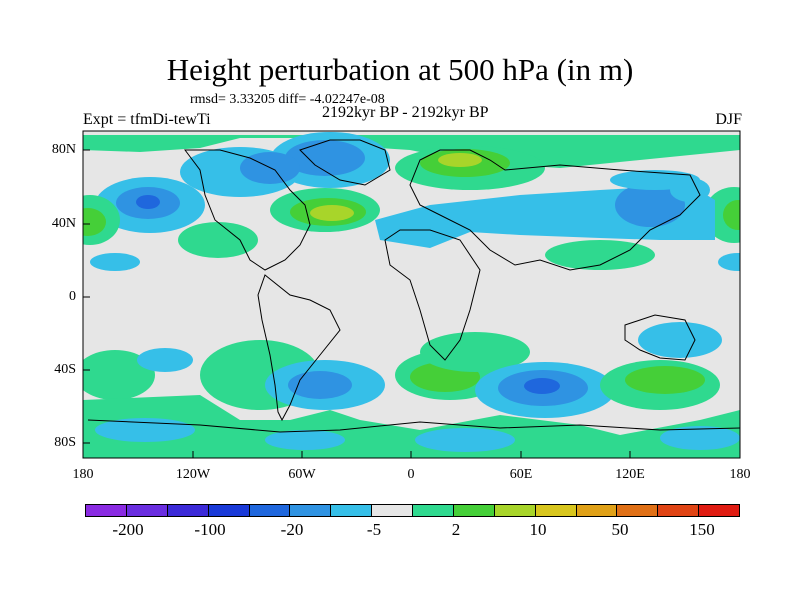  What do you see at coordinates (63, 149) in the screenshot?
I see `lat-tick-80n: 80N` at bounding box center [63, 149].